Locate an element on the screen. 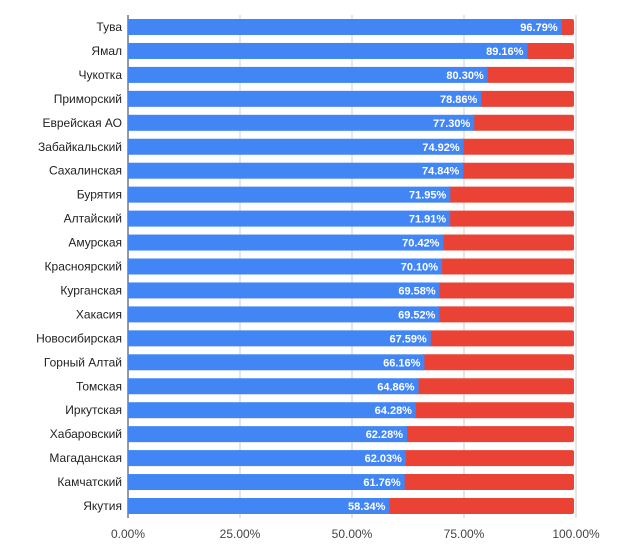  data-label: 78.86% is located at coordinates (459, 100).